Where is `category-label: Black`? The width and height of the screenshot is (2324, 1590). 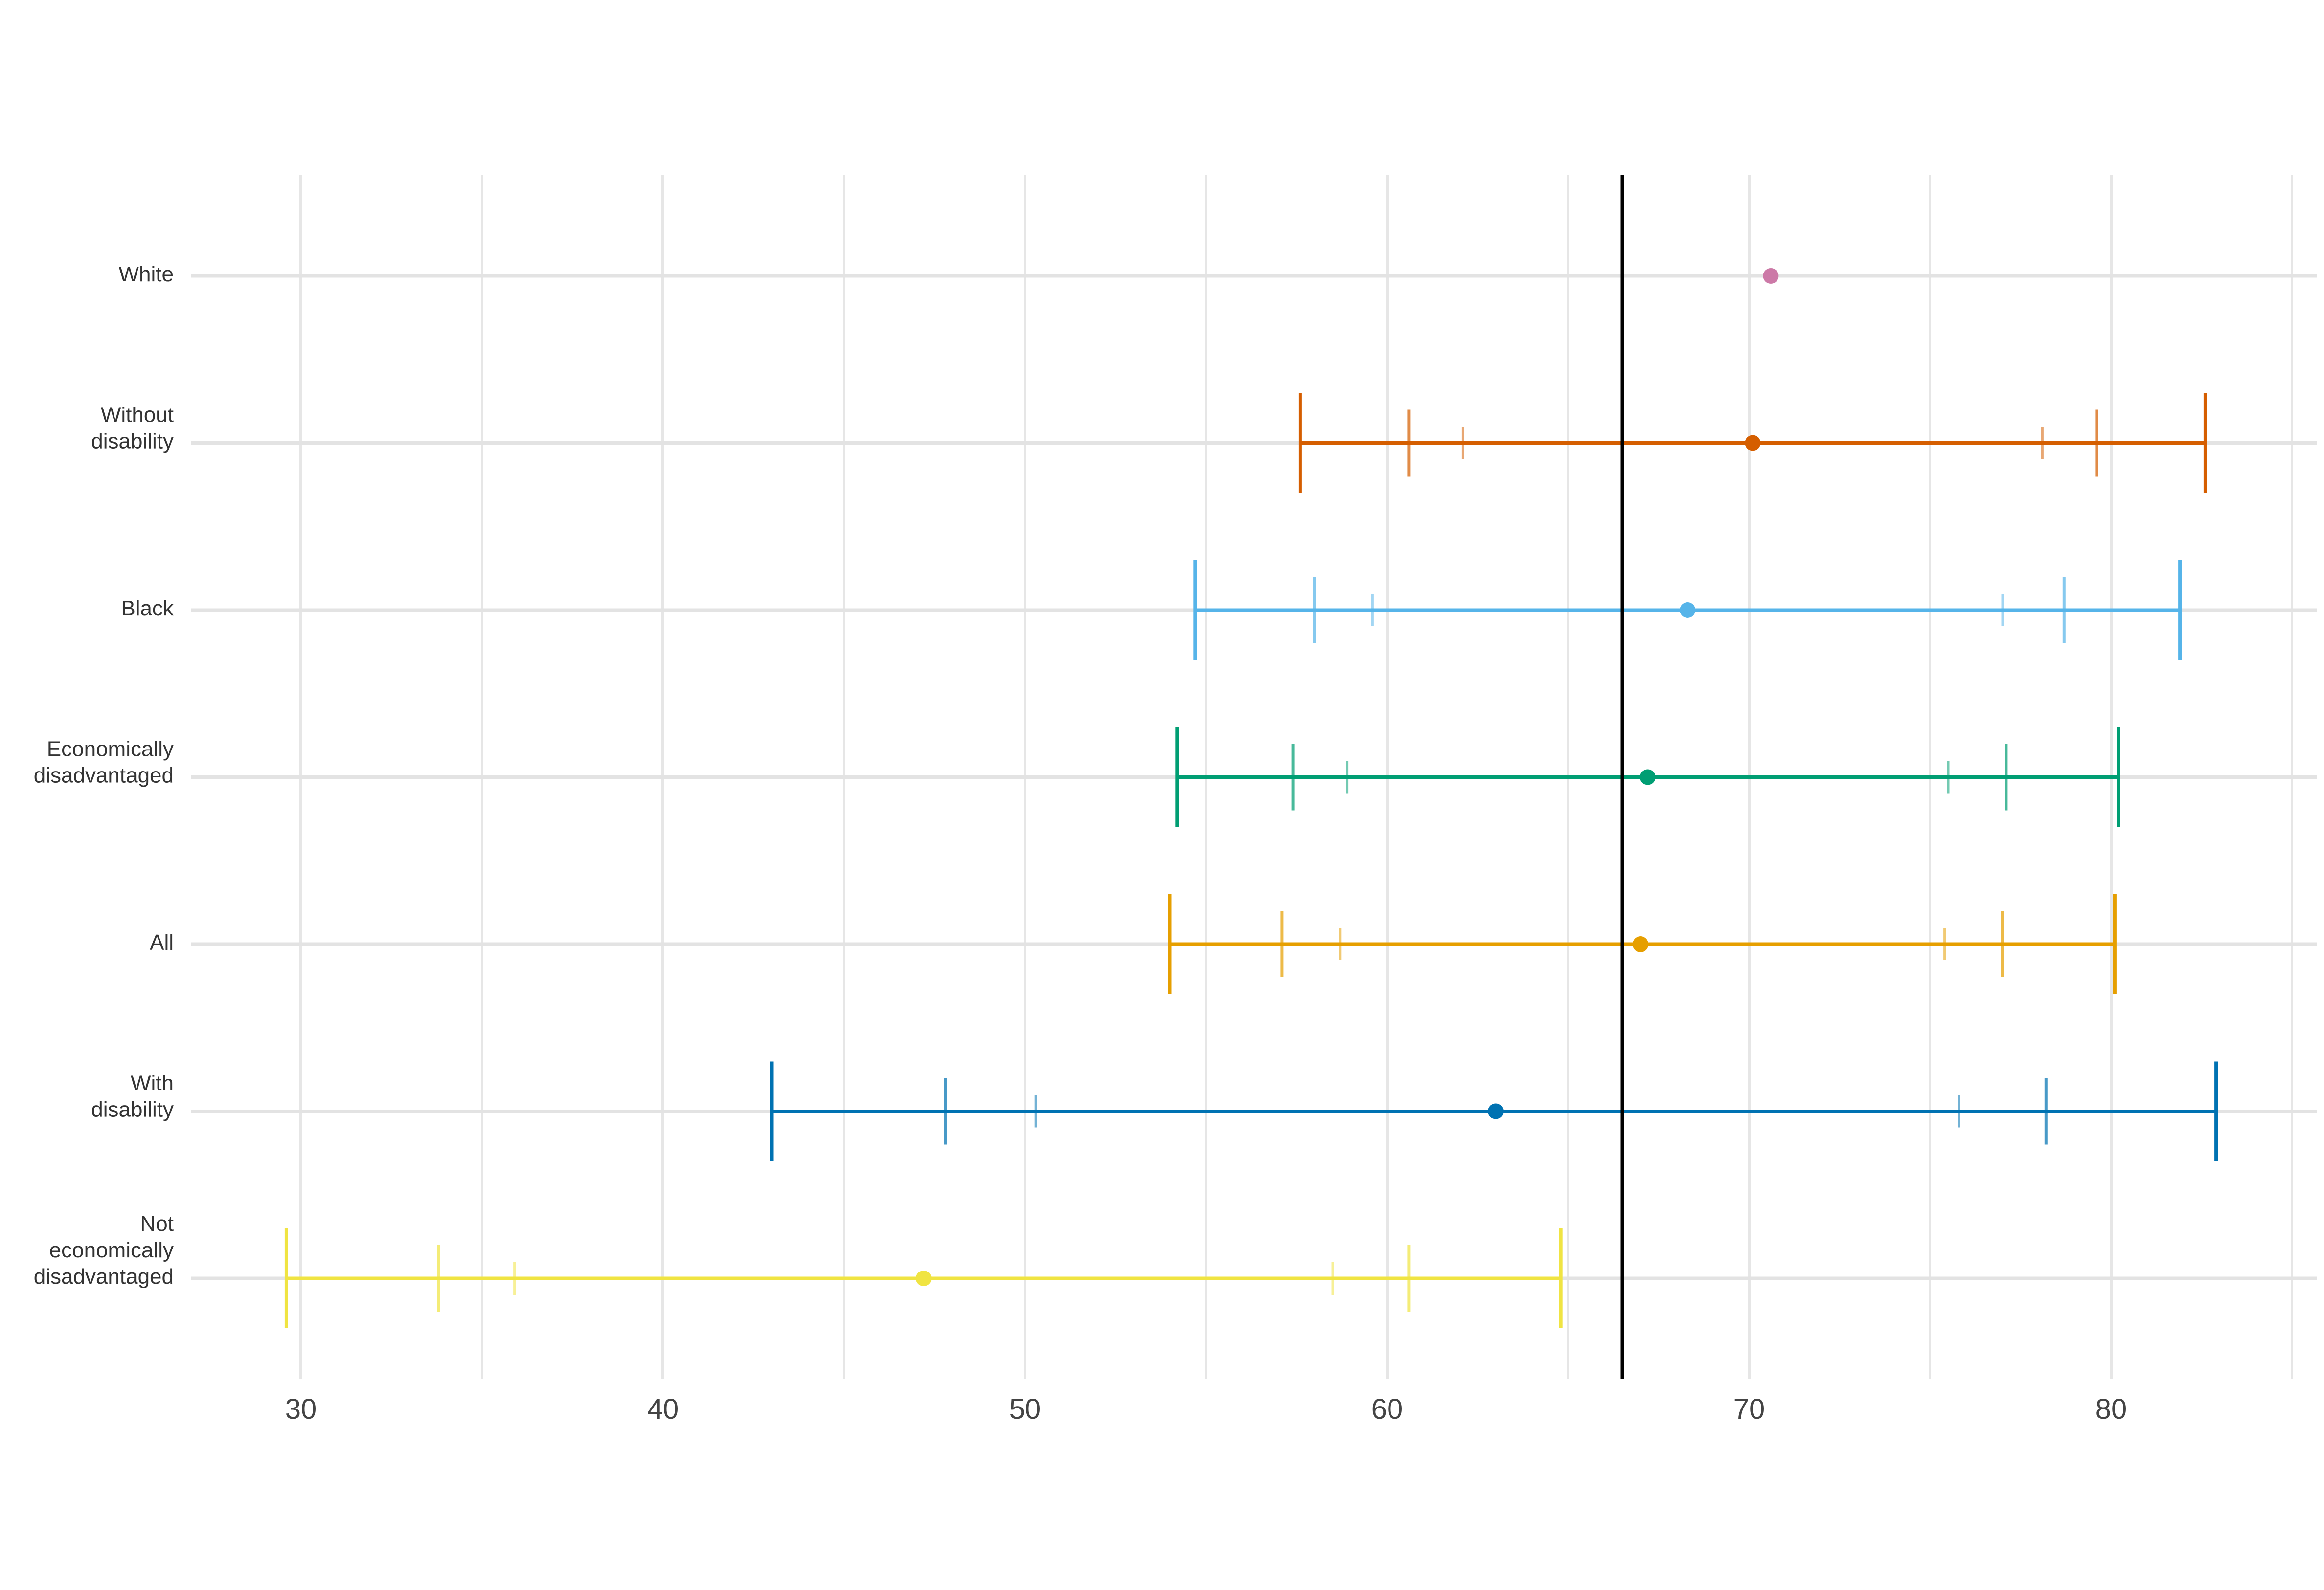 category-label: Black is located at coordinates (148, 608).